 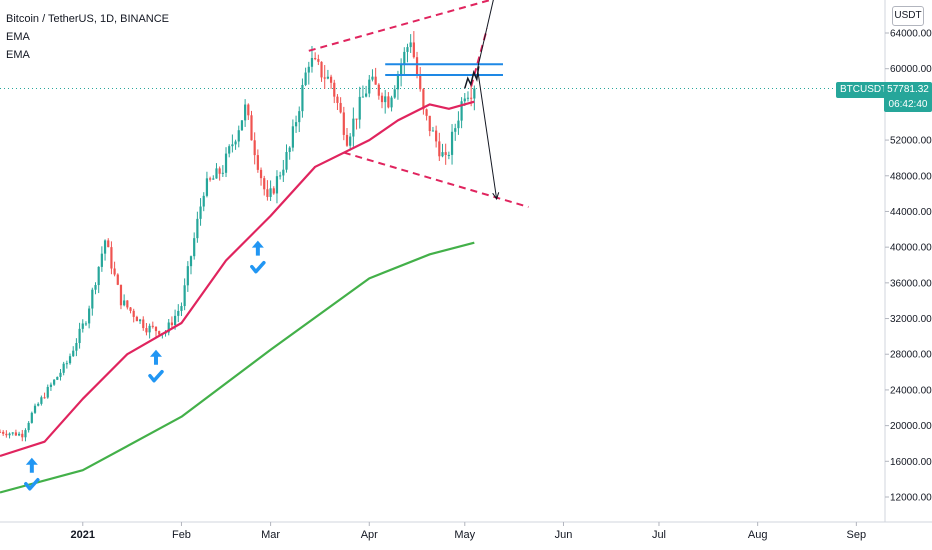 What do you see at coordinates (911, 462) in the screenshot?
I see `y-tick-label: 16000.00` at bounding box center [911, 462].